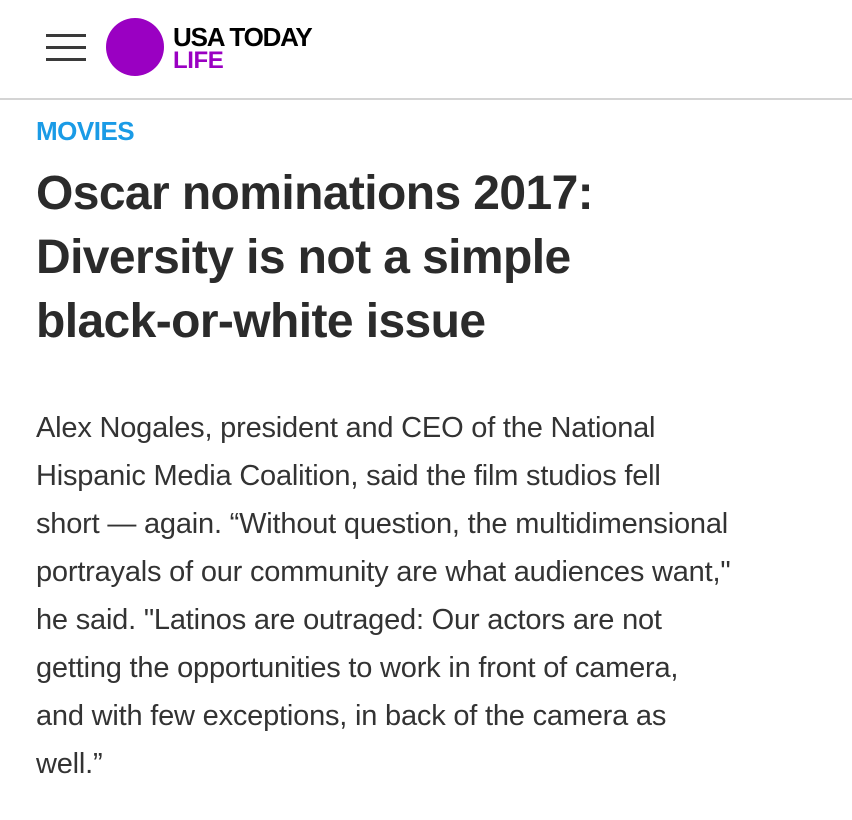 The image size is (852, 820). I want to click on headline-line: Oscar nominations 2017:, so click(315, 193).